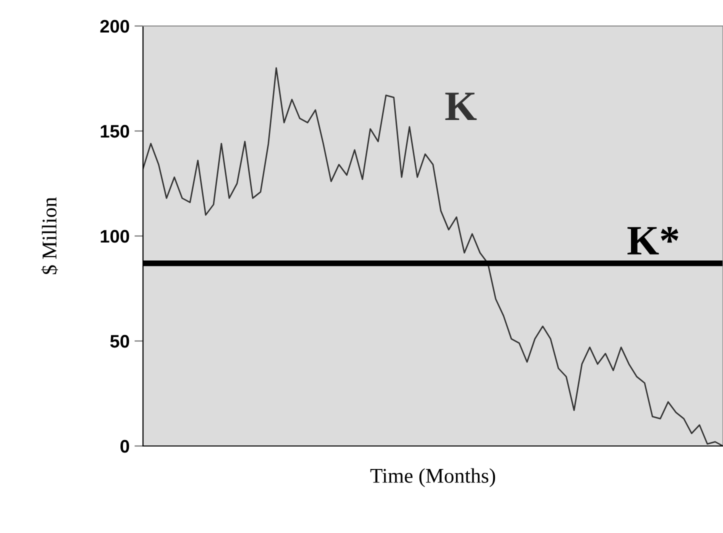 Image resolution: width=723 pixels, height=533 pixels. I want to click on y-tick-label: 50, so click(120, 341).